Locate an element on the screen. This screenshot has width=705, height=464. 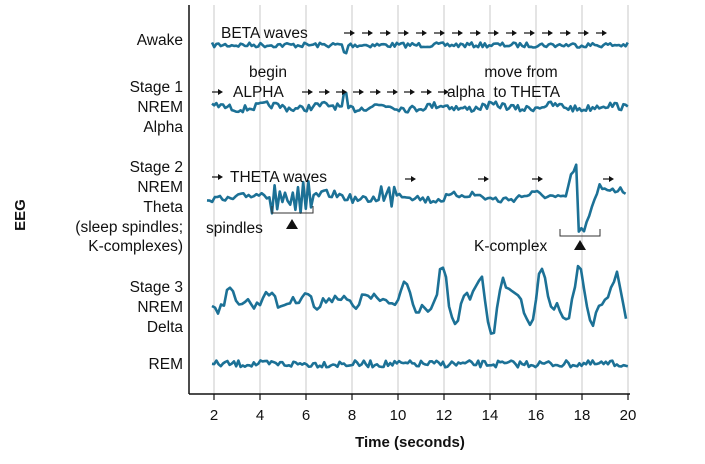
k-complex-bracket is located at coordinates (580, 233).